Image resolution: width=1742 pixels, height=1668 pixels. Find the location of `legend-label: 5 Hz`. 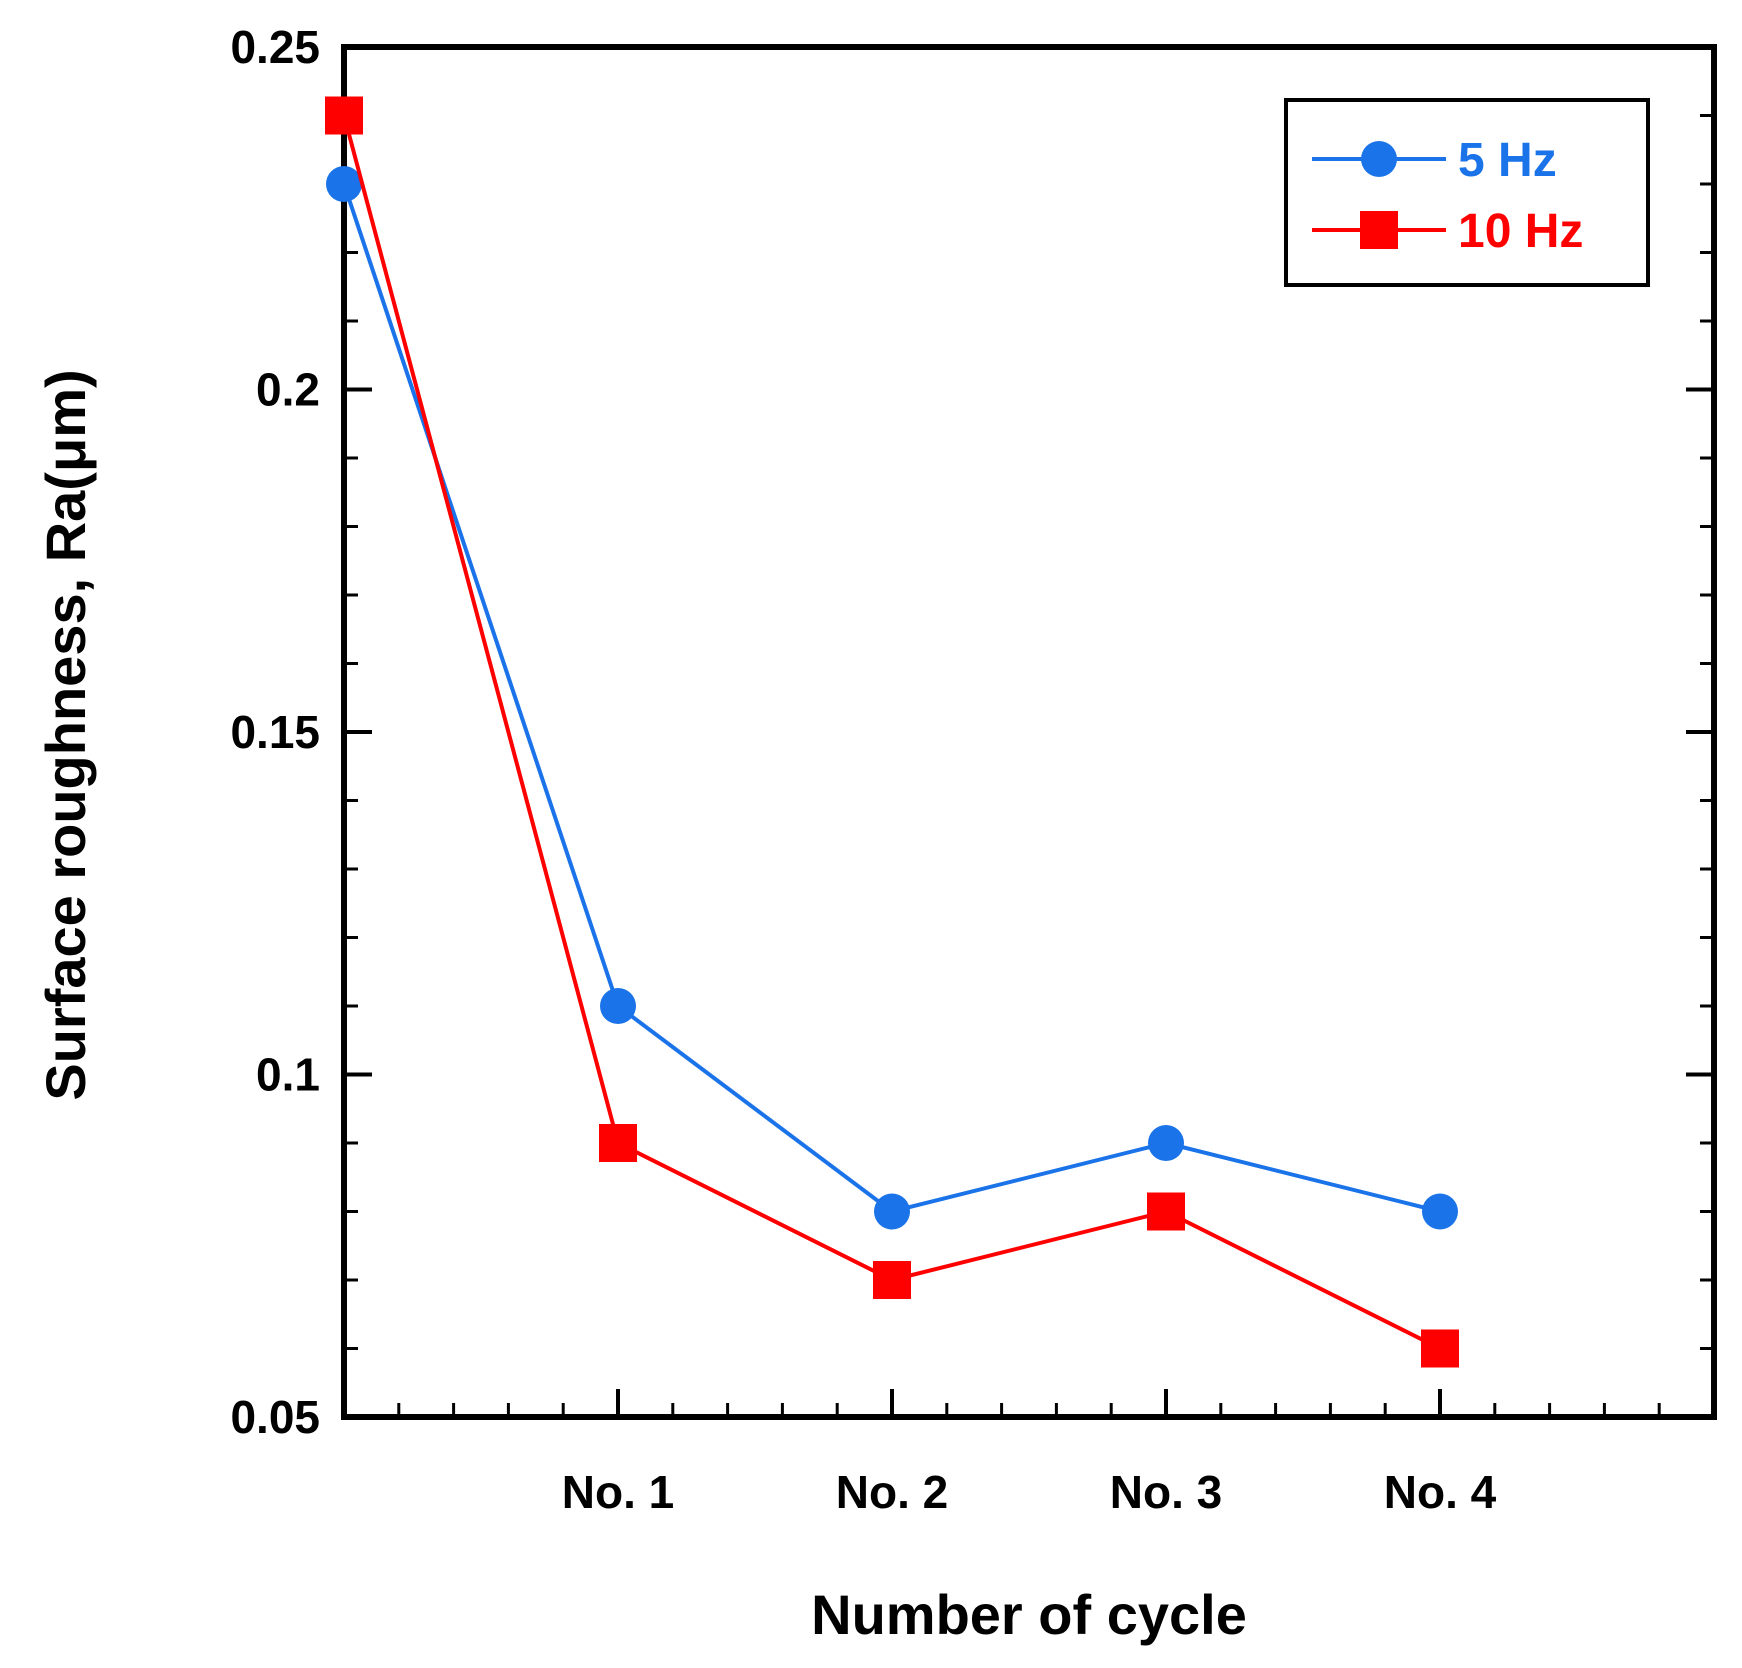

legend-label: 5 Hz is located at coordinates (1507, 160).